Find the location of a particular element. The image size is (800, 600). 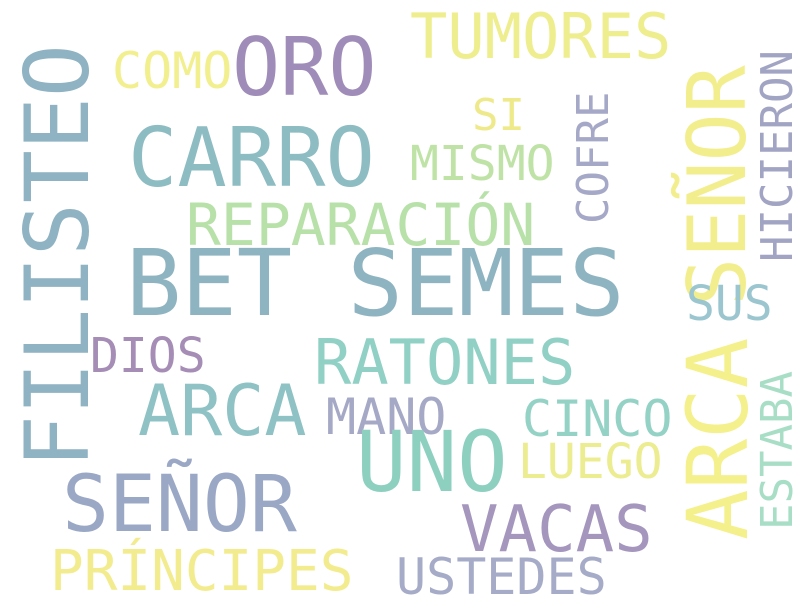

word-senor: SEÑOR is located at coordinates (179, 505).